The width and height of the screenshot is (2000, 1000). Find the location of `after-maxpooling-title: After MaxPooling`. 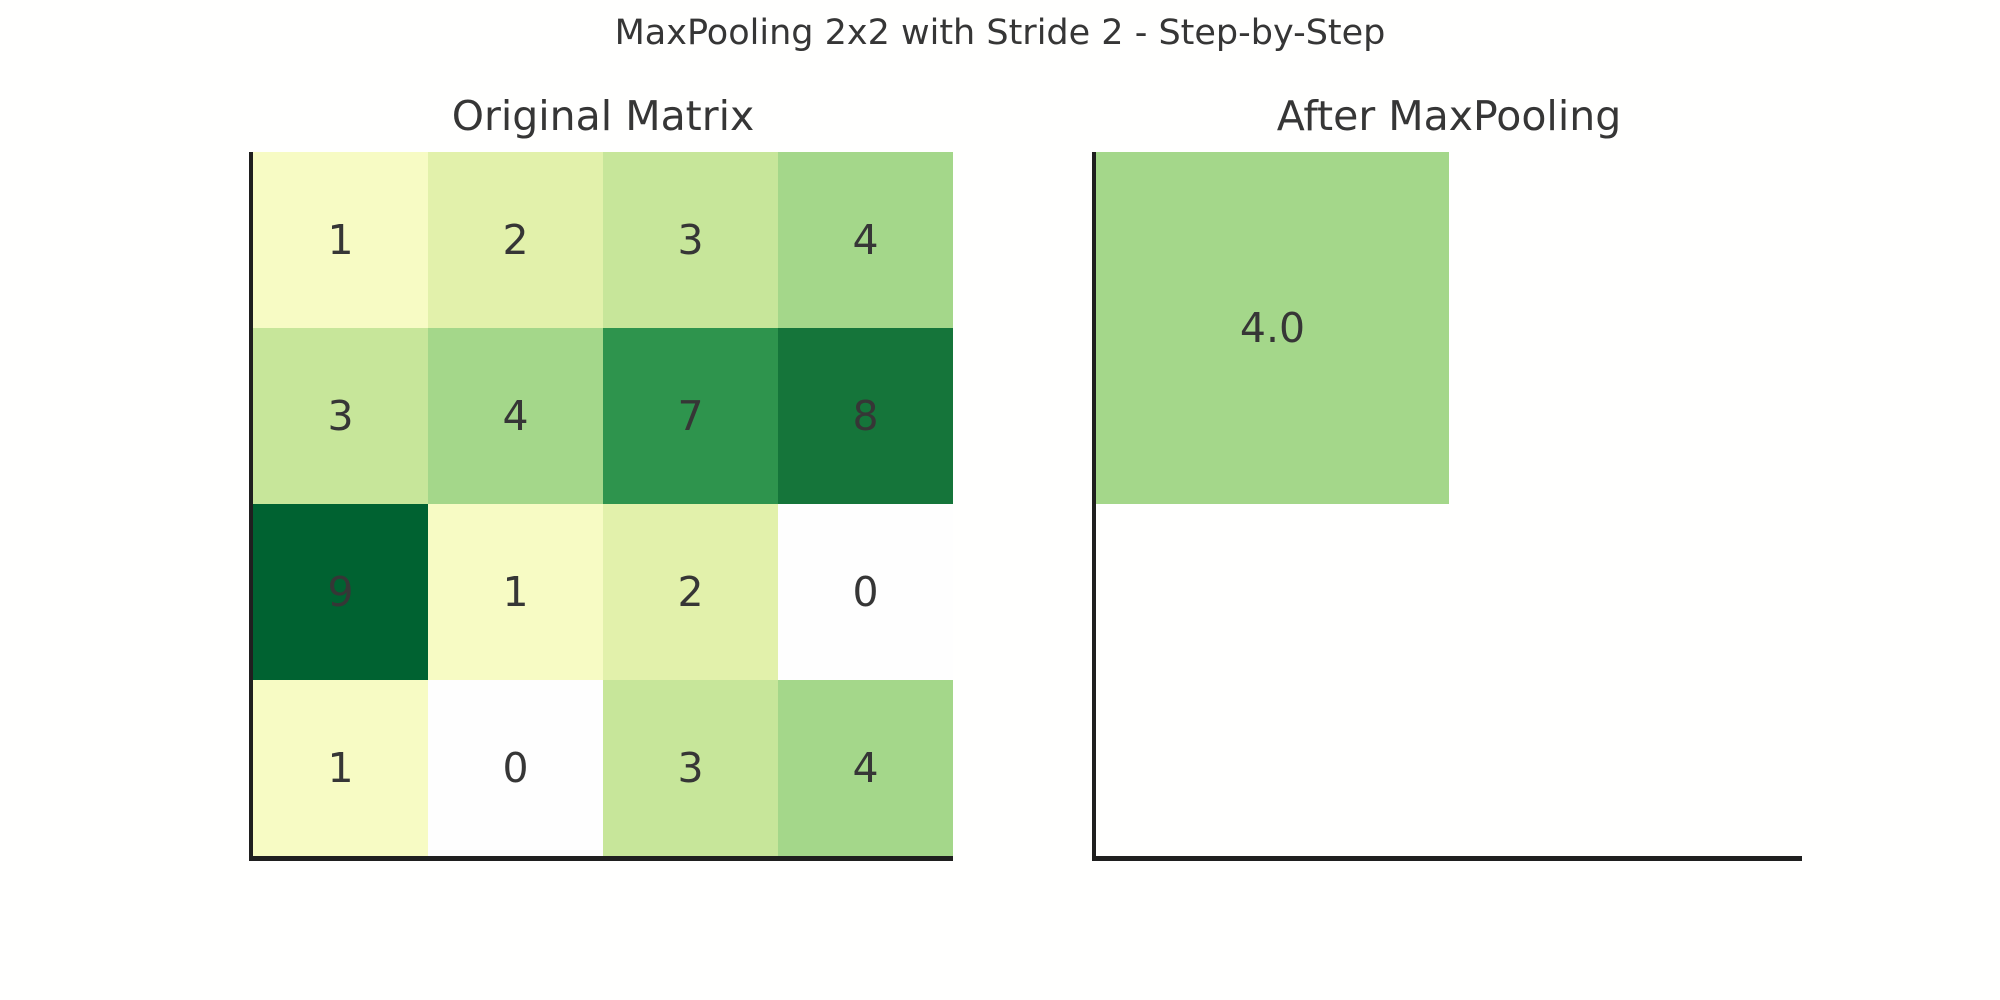

after-maxpooling-title: After MaxPooling is located at coordinates (1449, 116).